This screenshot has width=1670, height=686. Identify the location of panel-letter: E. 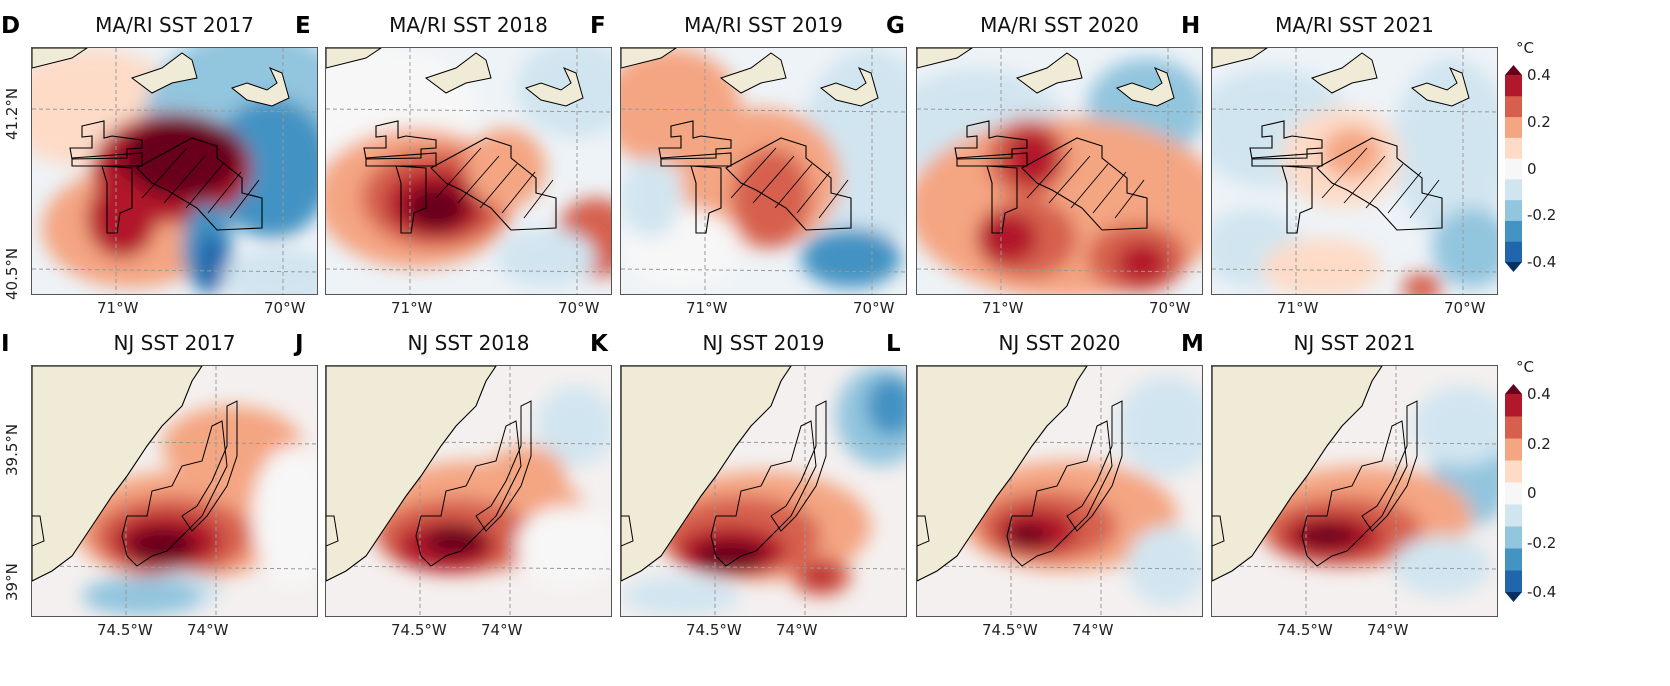
(303, 26).